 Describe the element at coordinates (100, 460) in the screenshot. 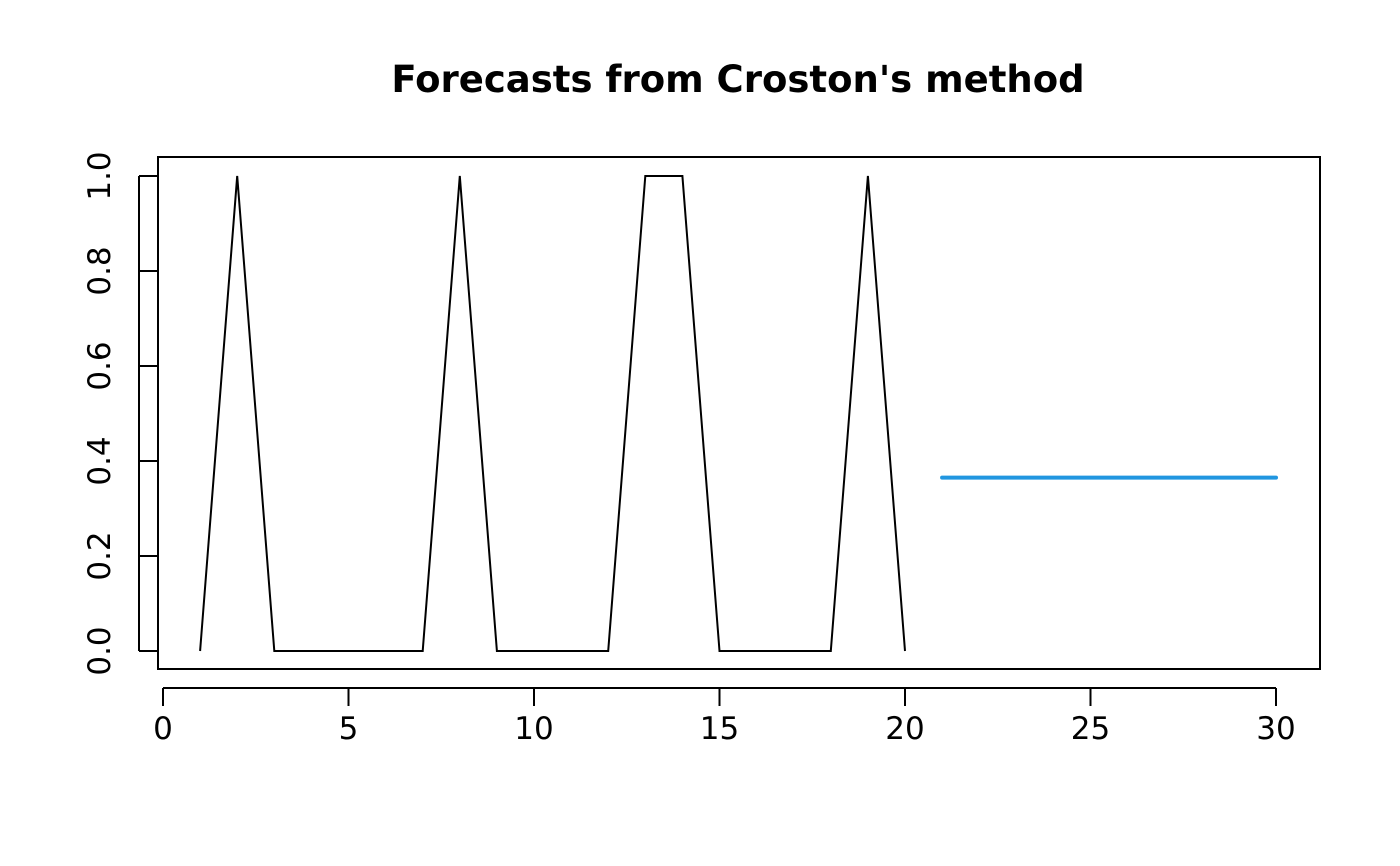

I see `y-tick-label: 0.4` at that location.